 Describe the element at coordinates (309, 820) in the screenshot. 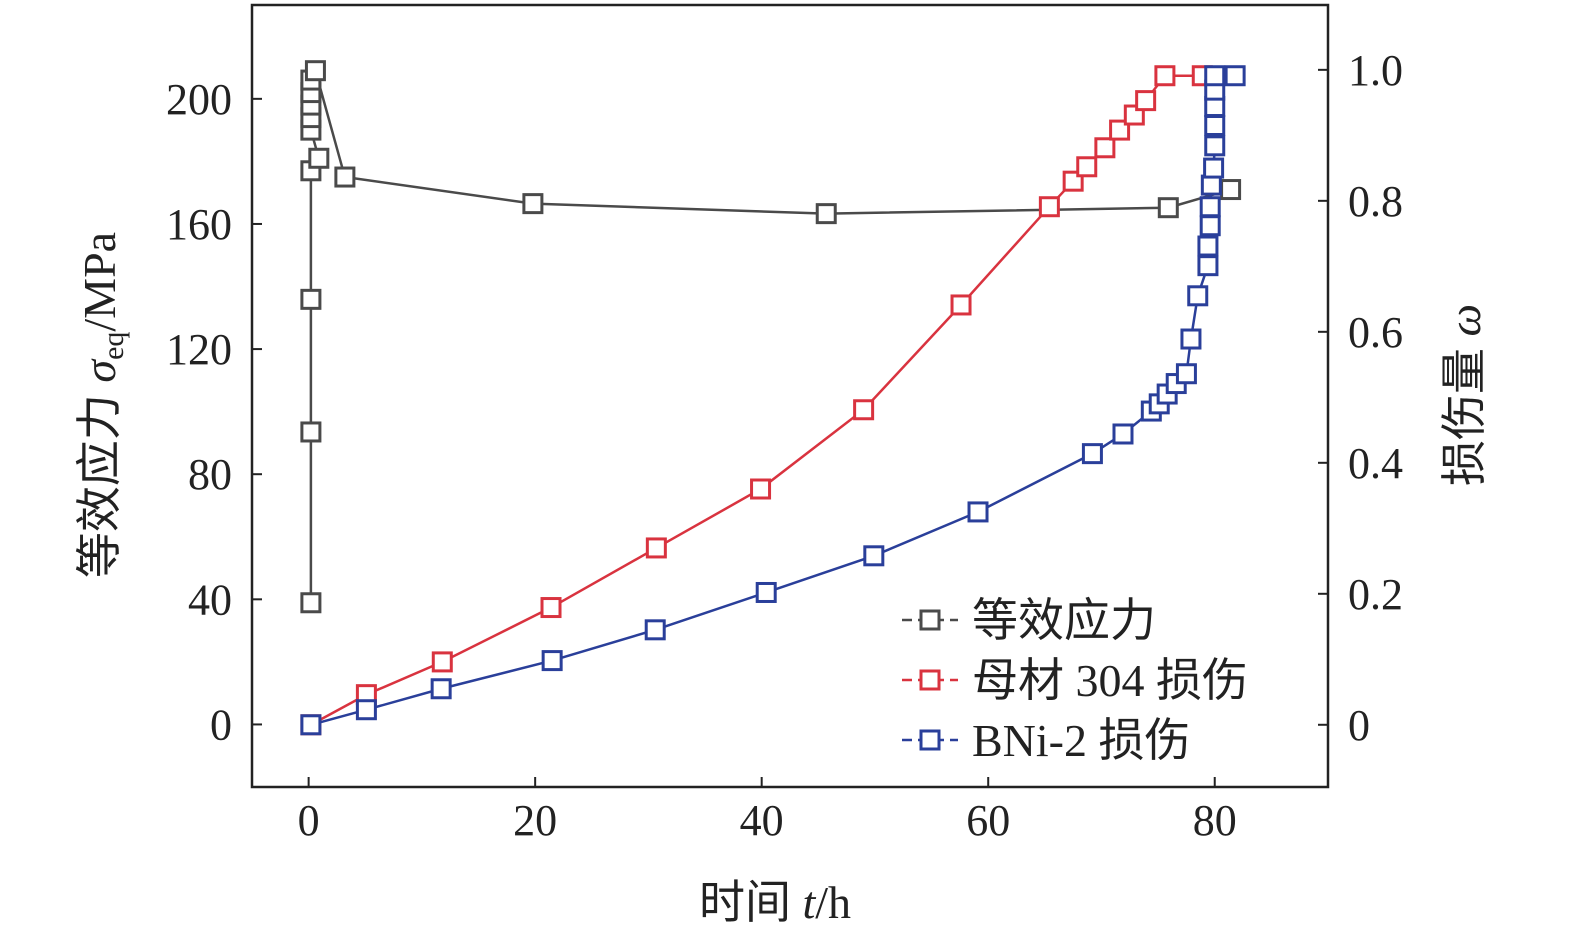

I see `x-tick-label: 0` at that location.